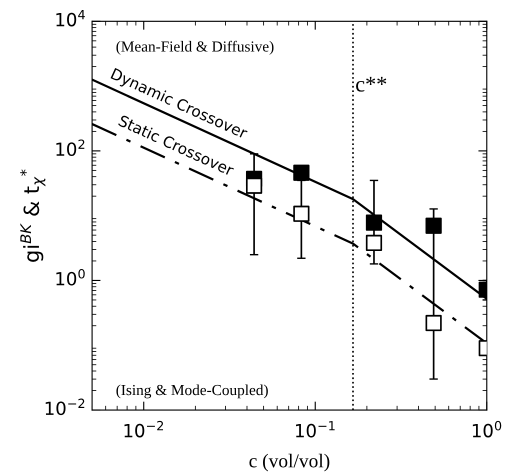 This screenshot has width=506, height=474. I want to click on x-tick-label: 10$^{−1}$, so click(315, 429).